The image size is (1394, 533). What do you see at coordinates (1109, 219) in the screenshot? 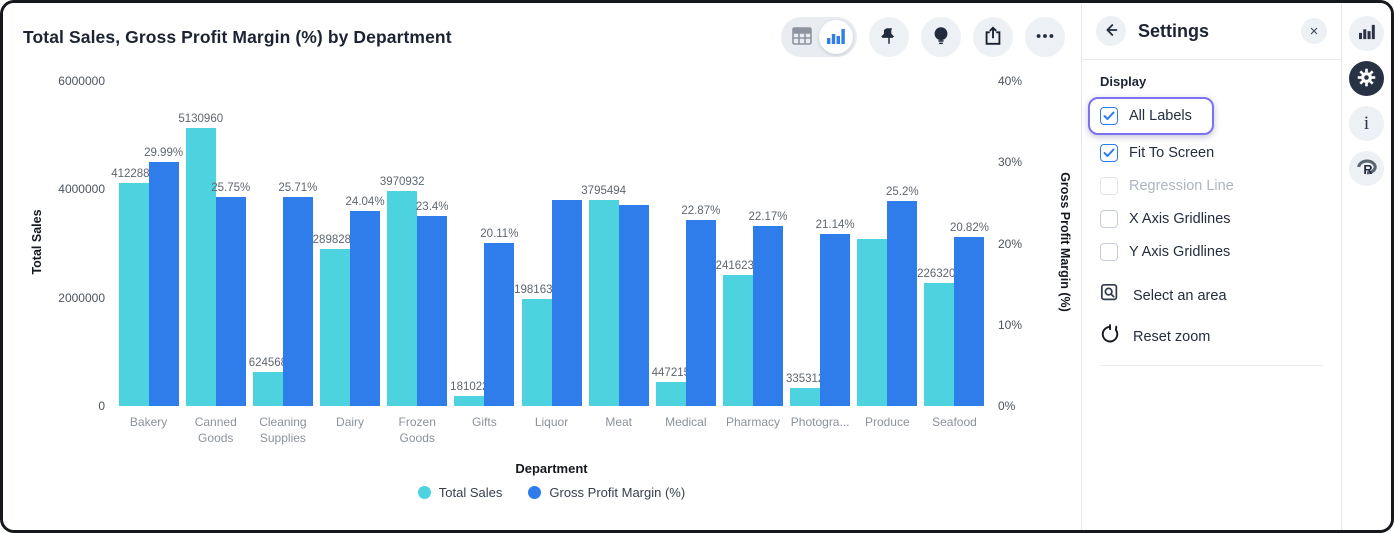
I see `checkbox-unchecked-icon` at bounding box center [1109, 219].